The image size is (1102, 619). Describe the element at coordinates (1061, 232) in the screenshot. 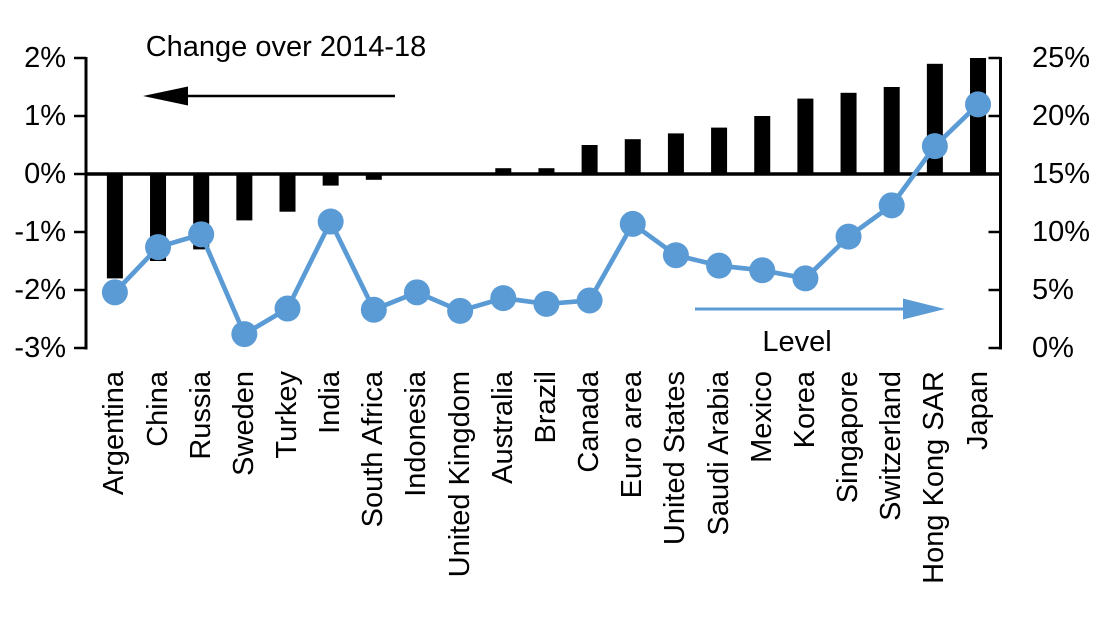

I see `right-axis-tick-label: 10%` at that location.